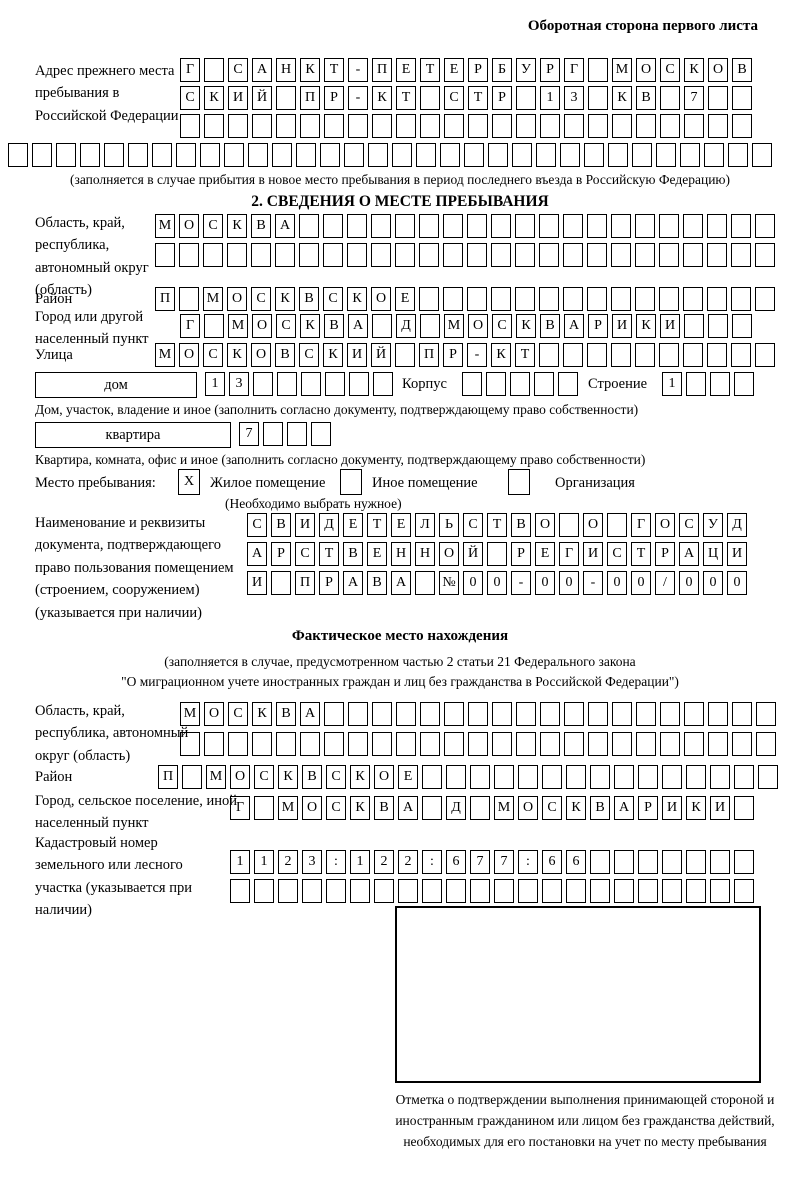 The width and height of the screenshot is (800, 1180). What do you see at coordinates (432, 862) in the screenshot?
I see `char-cell: :` at bounding box center [432, 862].